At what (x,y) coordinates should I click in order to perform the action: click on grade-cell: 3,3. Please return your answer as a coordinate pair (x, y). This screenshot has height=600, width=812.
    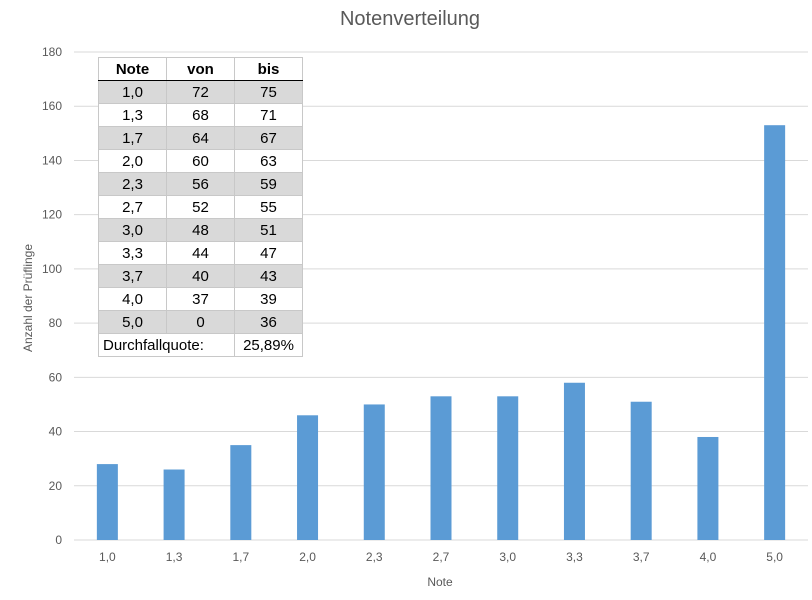
    Looking at the image, I should click on (132, 253).